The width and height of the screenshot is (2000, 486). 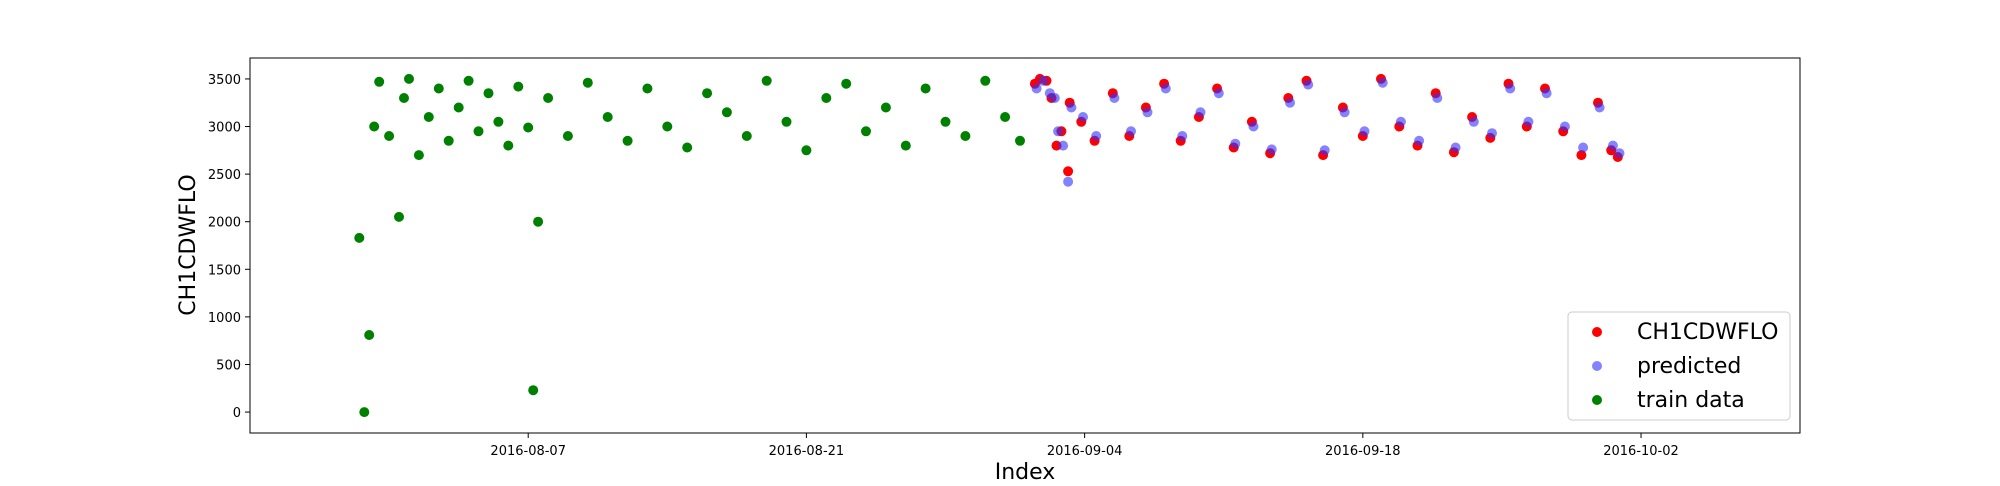 What do you see at coordinates (528, 451) in the screenshot?
I see `x-tick-label-2016-08-07: 2016-08-07` at bounding box center [528, 451].